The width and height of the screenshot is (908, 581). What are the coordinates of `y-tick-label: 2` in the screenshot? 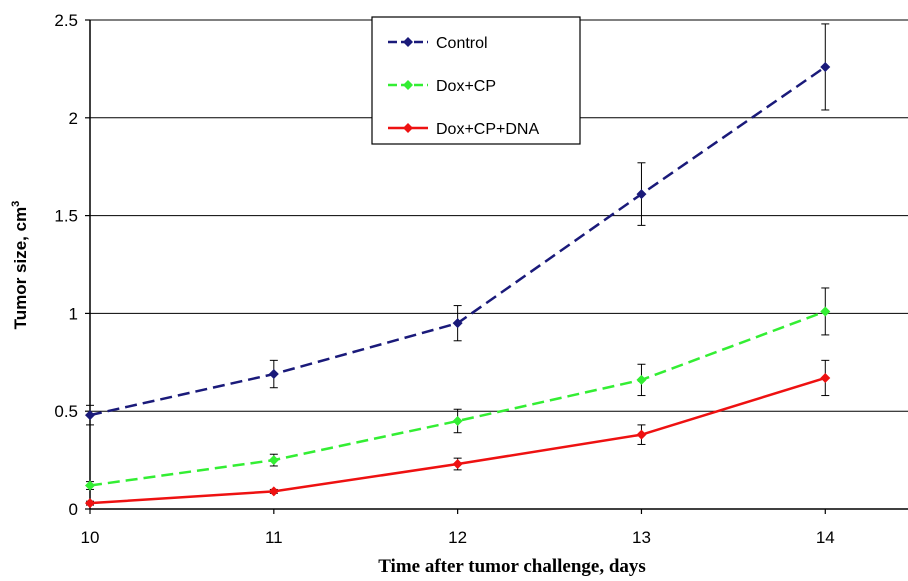 It's located at (73, 118).